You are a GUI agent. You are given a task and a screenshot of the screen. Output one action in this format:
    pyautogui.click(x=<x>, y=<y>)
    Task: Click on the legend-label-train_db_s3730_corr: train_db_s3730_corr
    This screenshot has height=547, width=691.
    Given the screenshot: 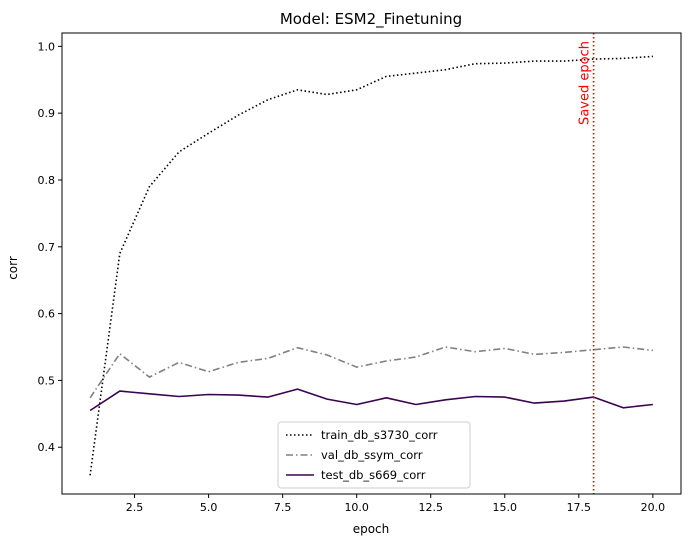 What is the action you would take?
    pyautogui.click(x=379, y=435)
    